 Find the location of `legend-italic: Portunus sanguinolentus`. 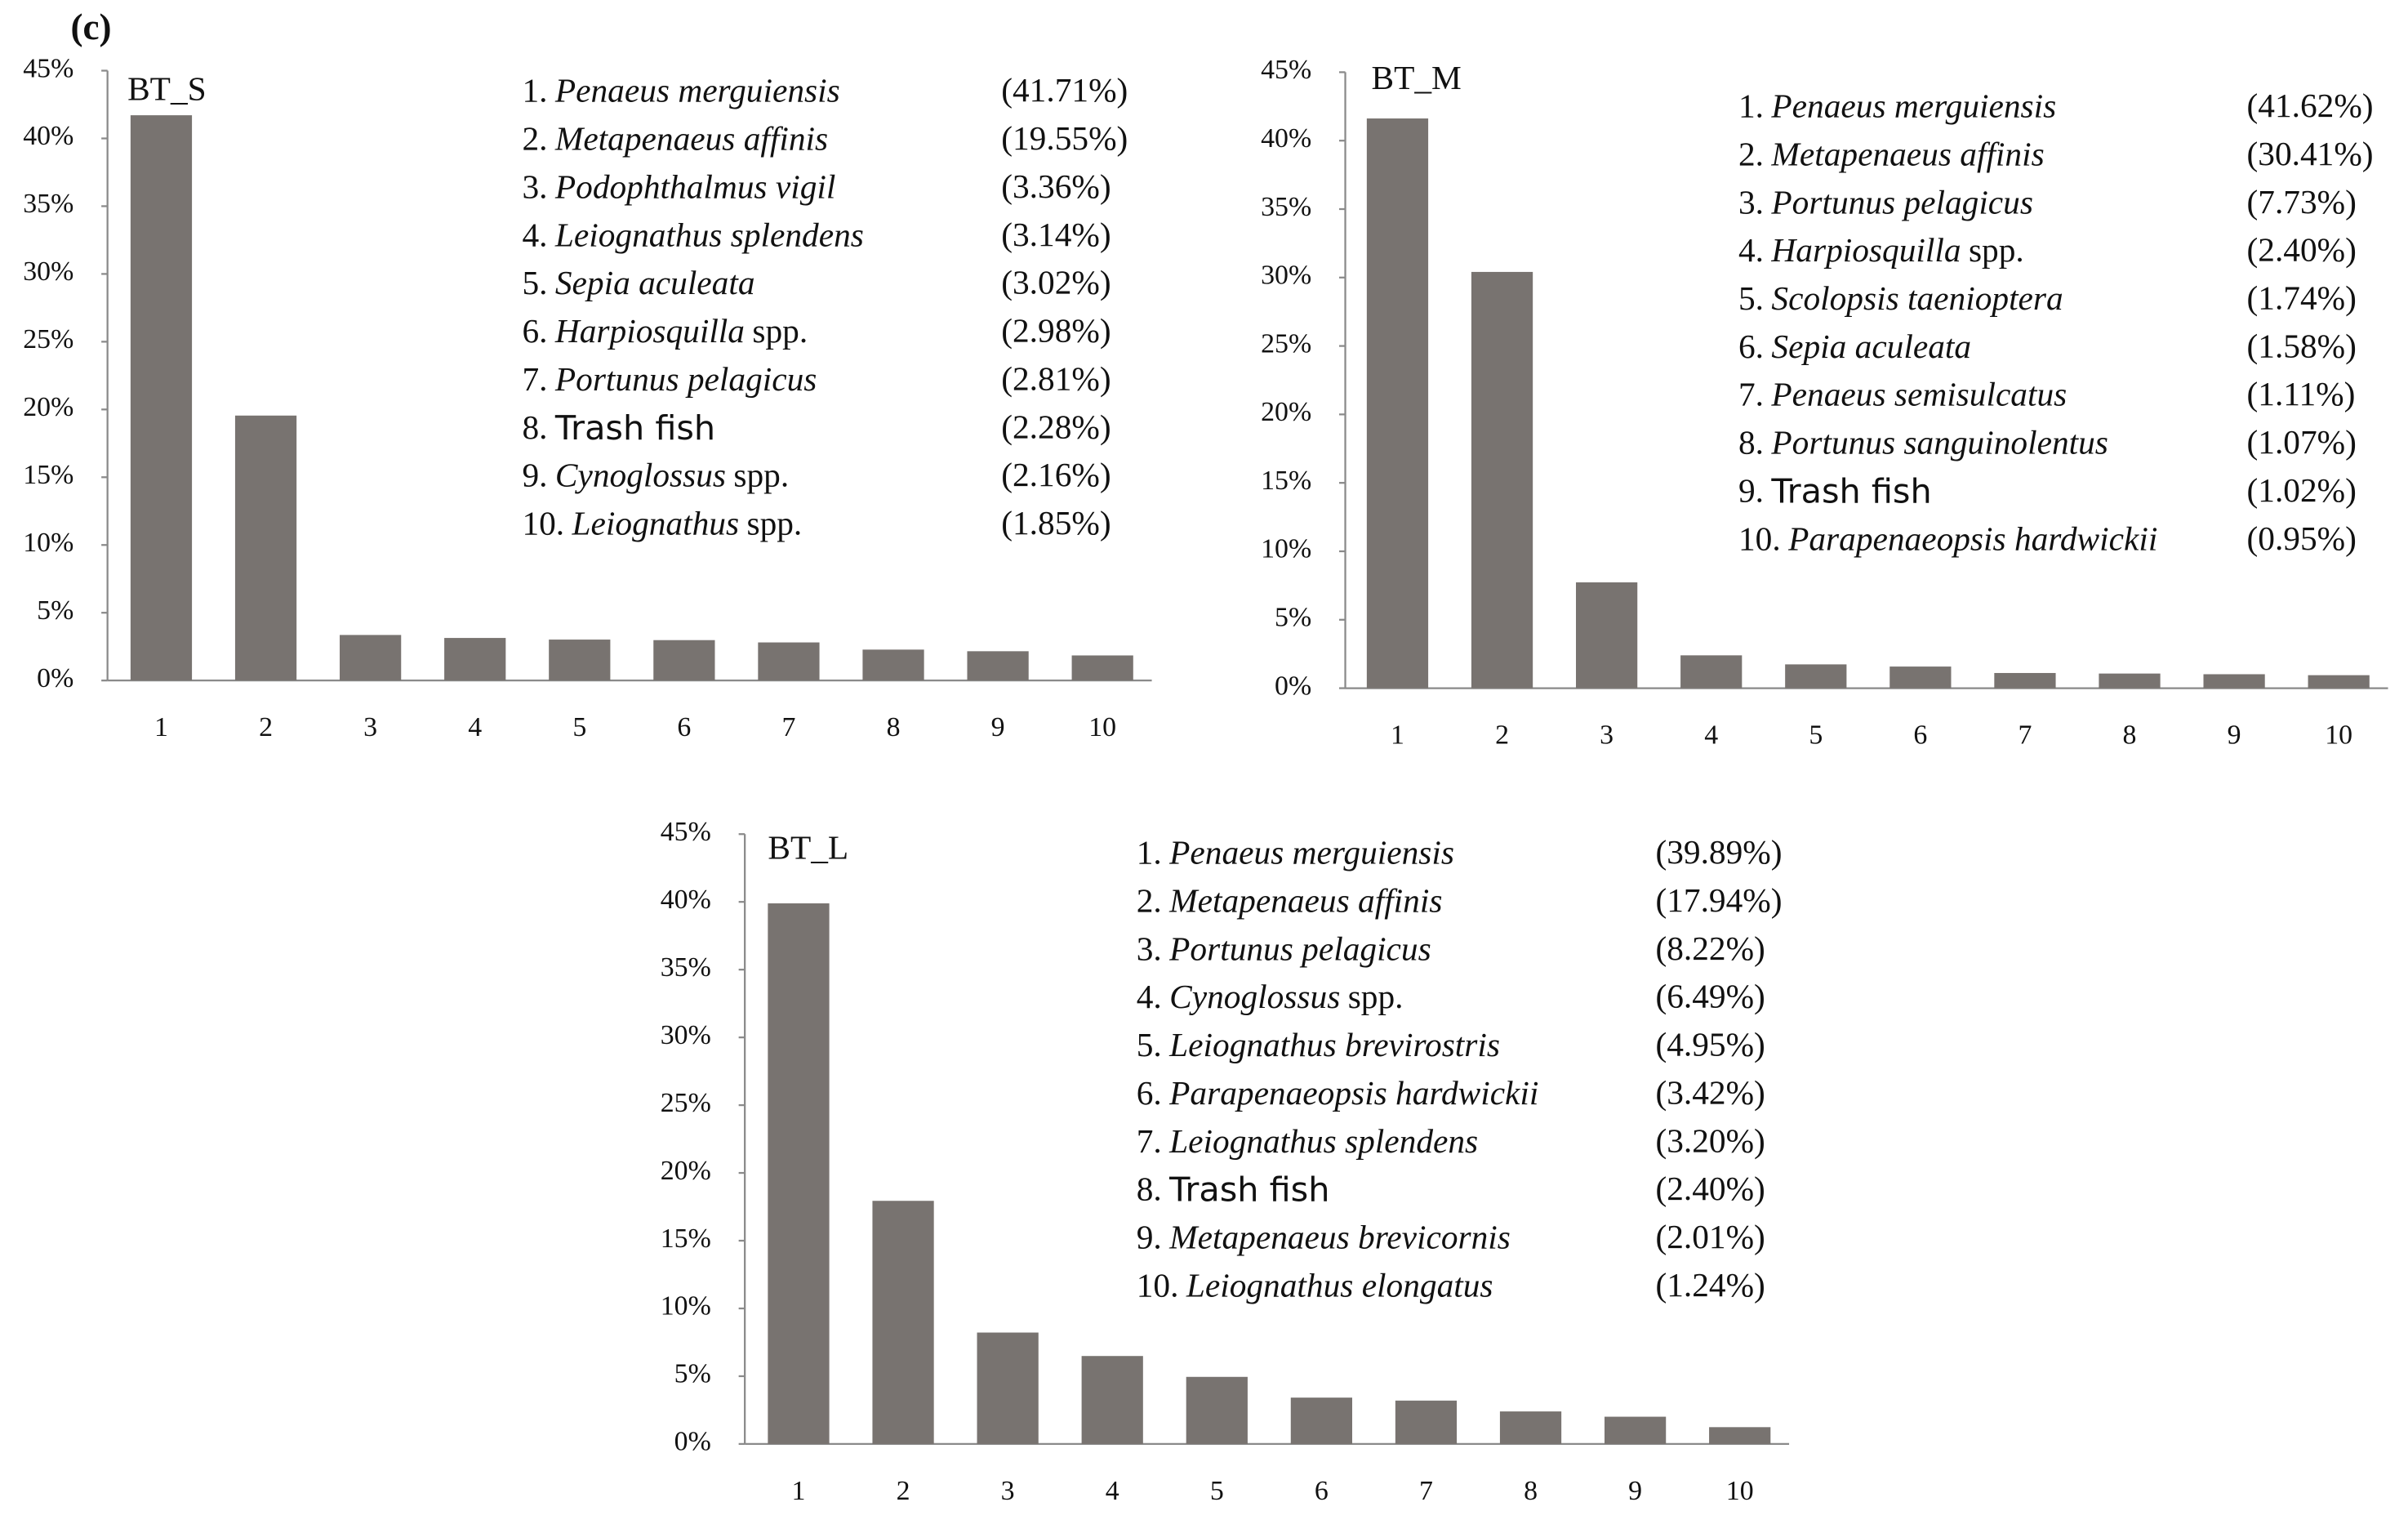

legend-italic: Portunus sanguinolentus is located at coordinates (1939, 442).